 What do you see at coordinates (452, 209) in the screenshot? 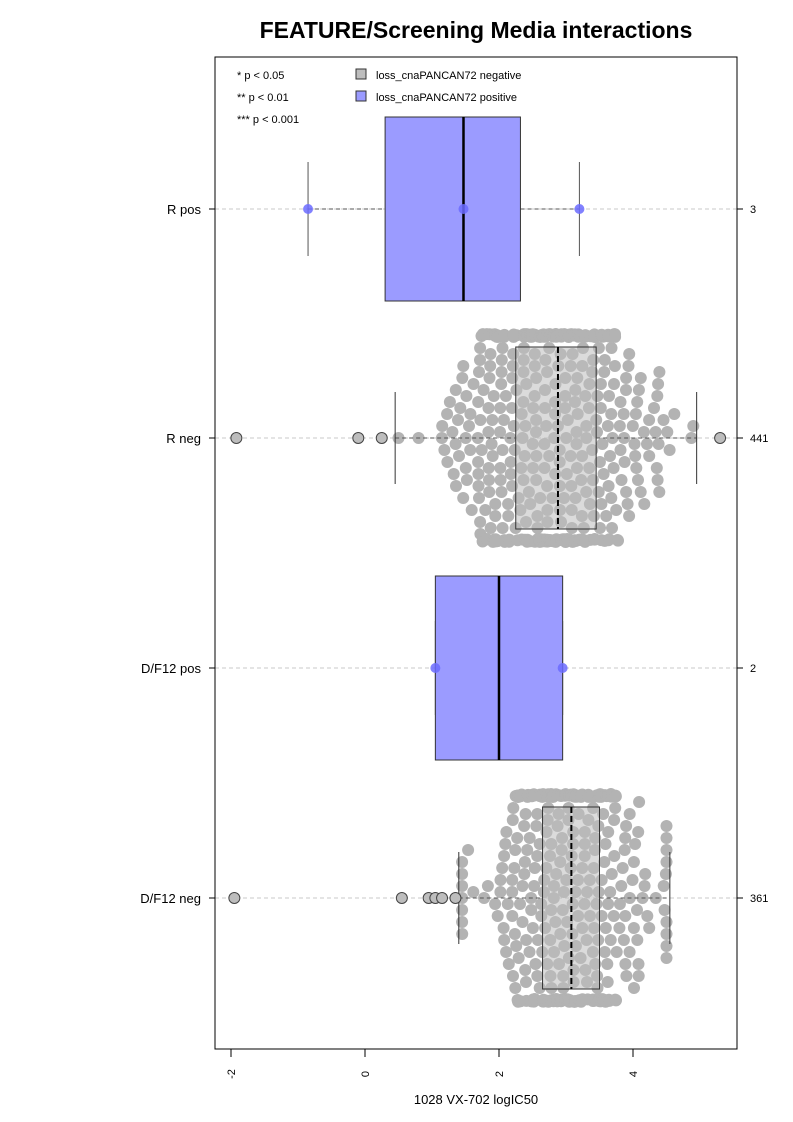
I see `box` at bounding box center [452, 209].